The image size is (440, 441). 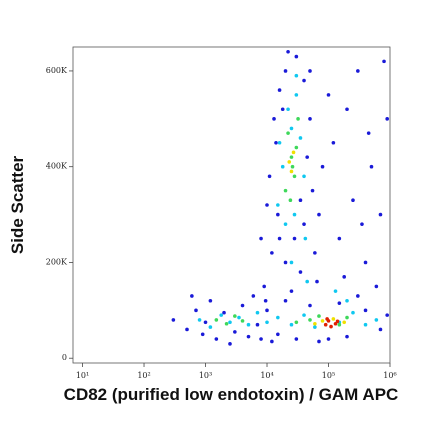 I want to click on x-tick-label: 10¹, so click(x=82, y=375).